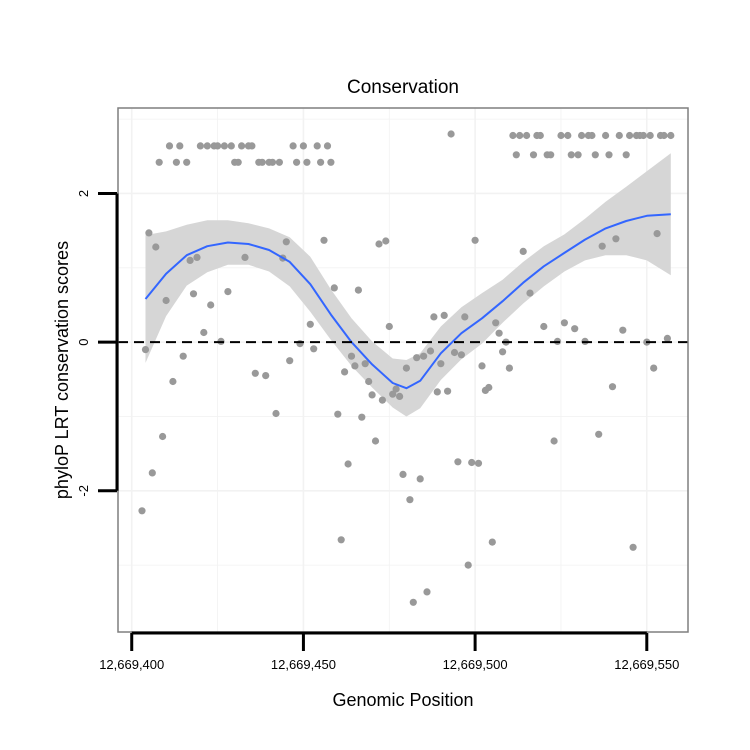 The width and height of the screenshot is (750, 750). Describe the element at coordinates (62, 370) in the screenshot. I see `y-axis-label: phyloP LRT conservation scores` at that location.